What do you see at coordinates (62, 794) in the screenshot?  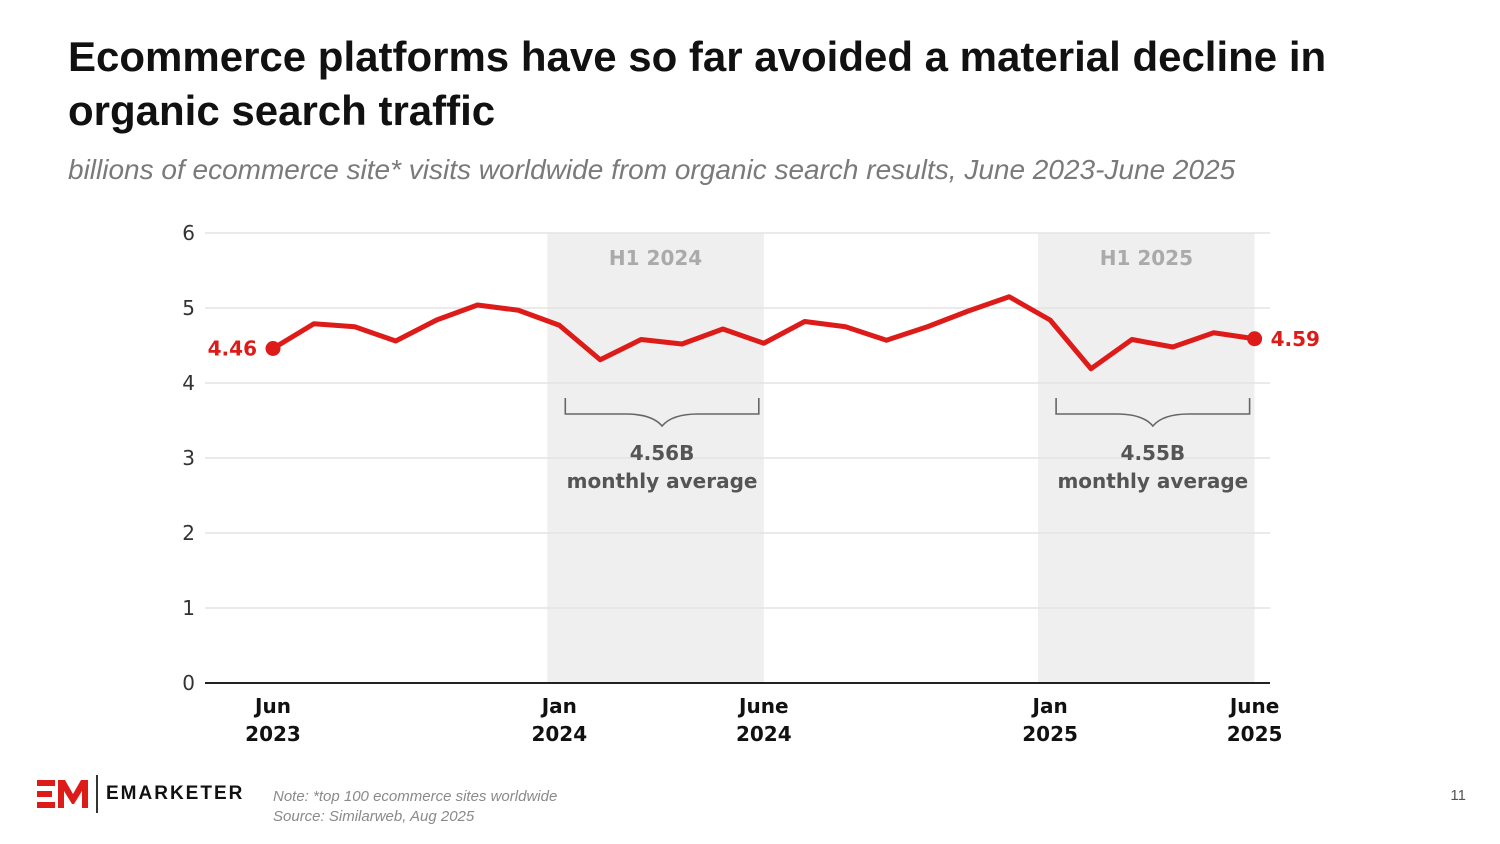 I see `em-logo-mark` at bounding box center [62, 794].